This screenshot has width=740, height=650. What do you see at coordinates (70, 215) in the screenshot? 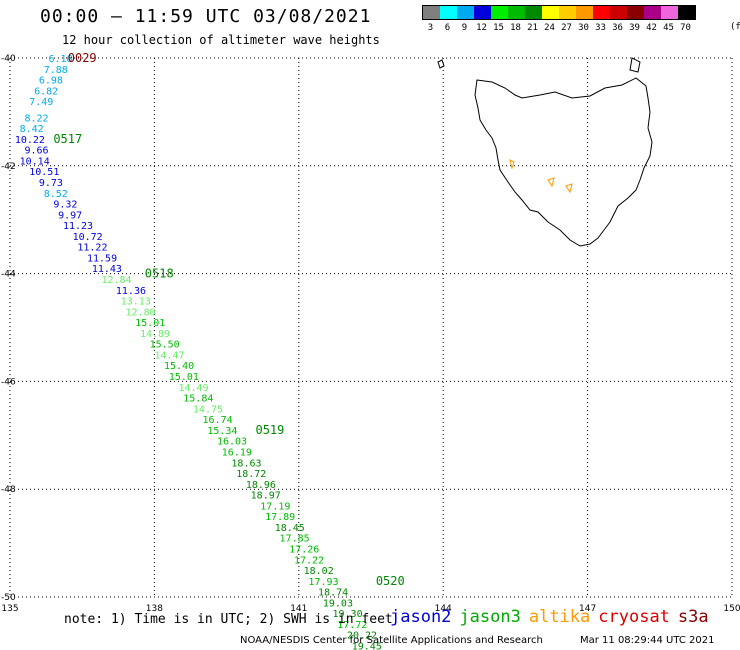
I see `swh-value: 9.97` at bounding box center [70, 215].